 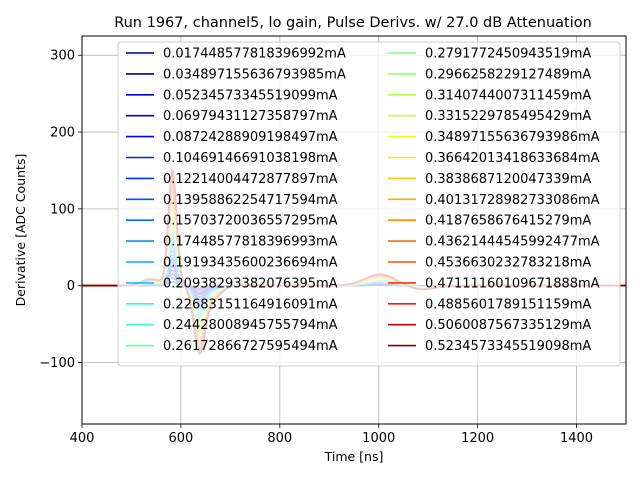 What do you see at coordinates (508, 221) in the screenshot?
I see `legend-label: 0.4187658676415279mA` at bounding box center [508, 221].